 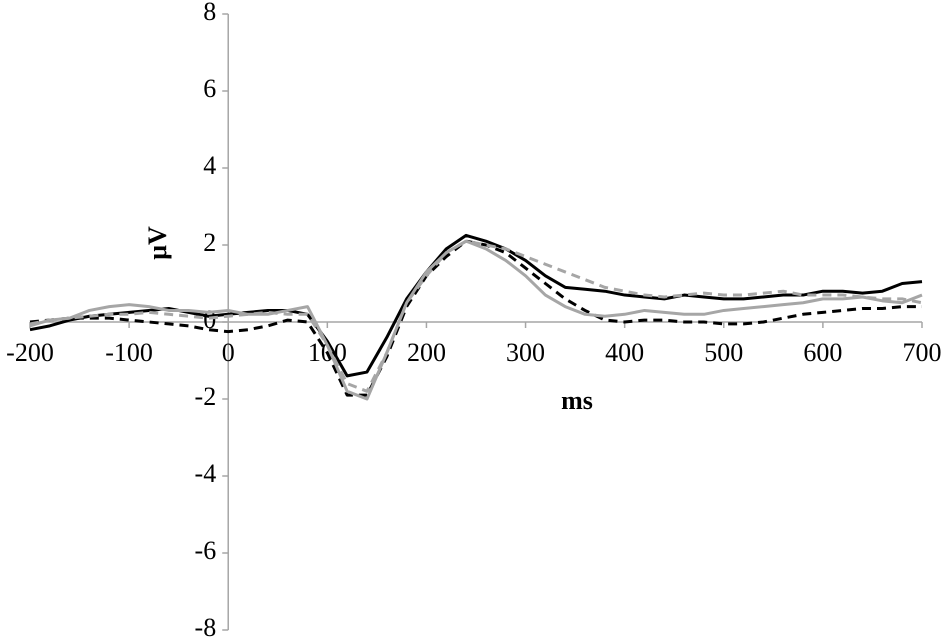 I want to click on x-tick-label: 700, so click(x=922, y=352).